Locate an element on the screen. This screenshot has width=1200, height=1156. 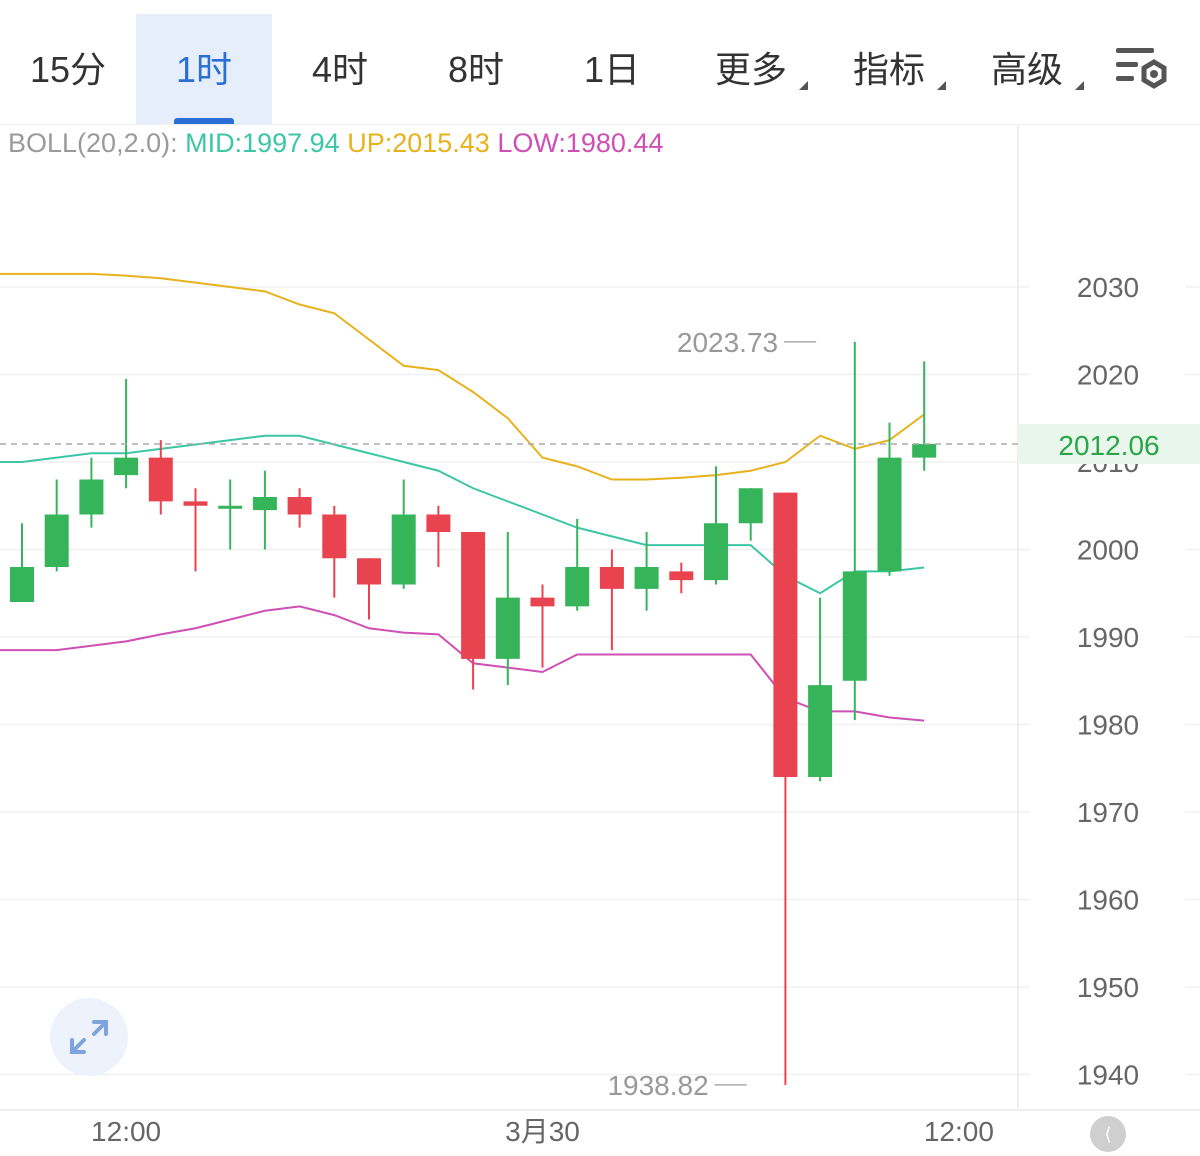
tab-label: 高级 is located at coordinates (1026, 69).